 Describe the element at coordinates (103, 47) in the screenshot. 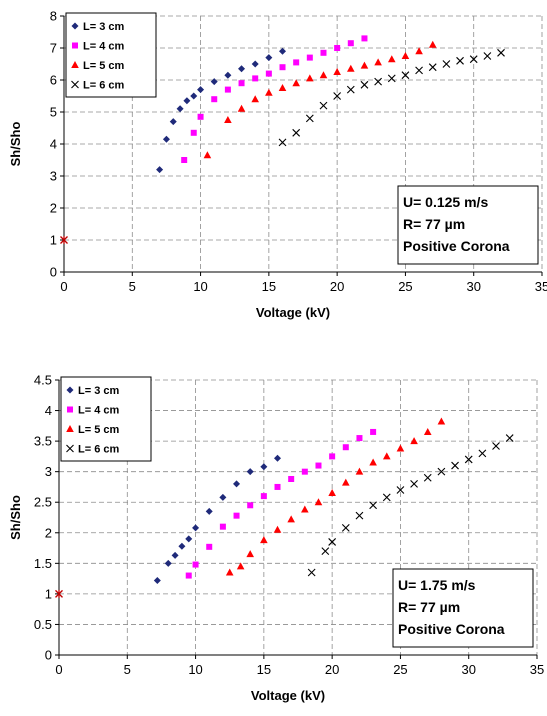

I see `legend-label: L= 4 cm` at that location.